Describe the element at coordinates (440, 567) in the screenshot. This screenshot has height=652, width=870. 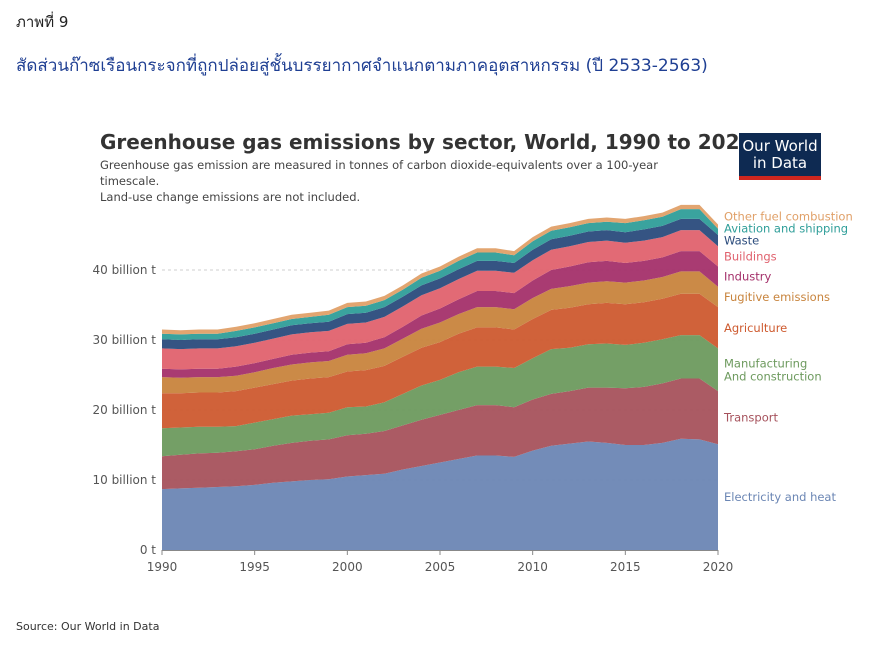
I see `x-tick-label: 2005` at that location.